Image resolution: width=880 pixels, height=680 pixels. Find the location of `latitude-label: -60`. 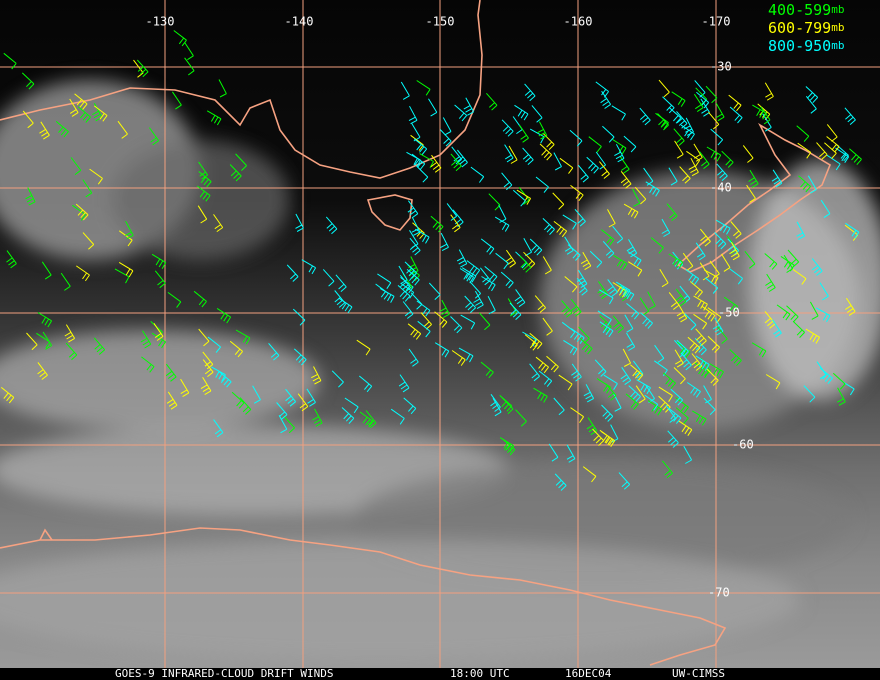

latitude-label: -60 is located at coordinates (743, 445).